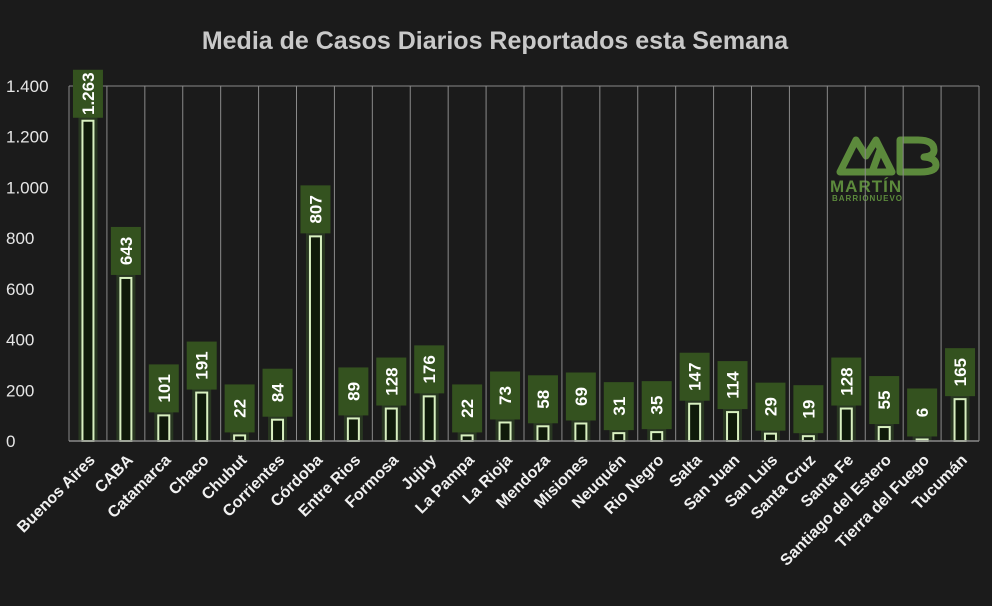  I want to click on data-label: 84, so click(278, 392).